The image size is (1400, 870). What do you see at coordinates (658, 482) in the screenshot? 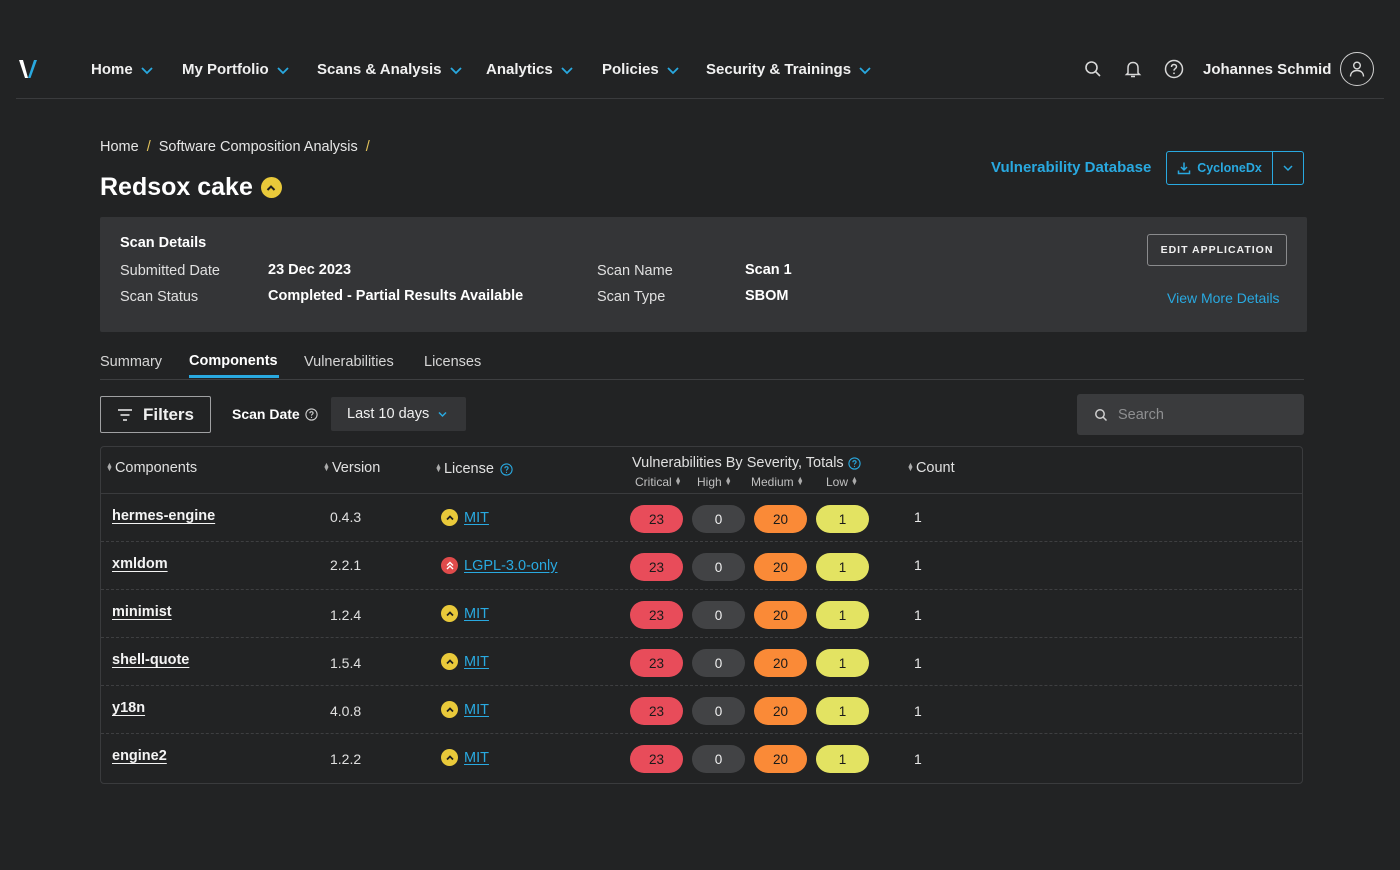
I see `header-critical: Critical ▲ ▼` at bounding box center [658, 482].